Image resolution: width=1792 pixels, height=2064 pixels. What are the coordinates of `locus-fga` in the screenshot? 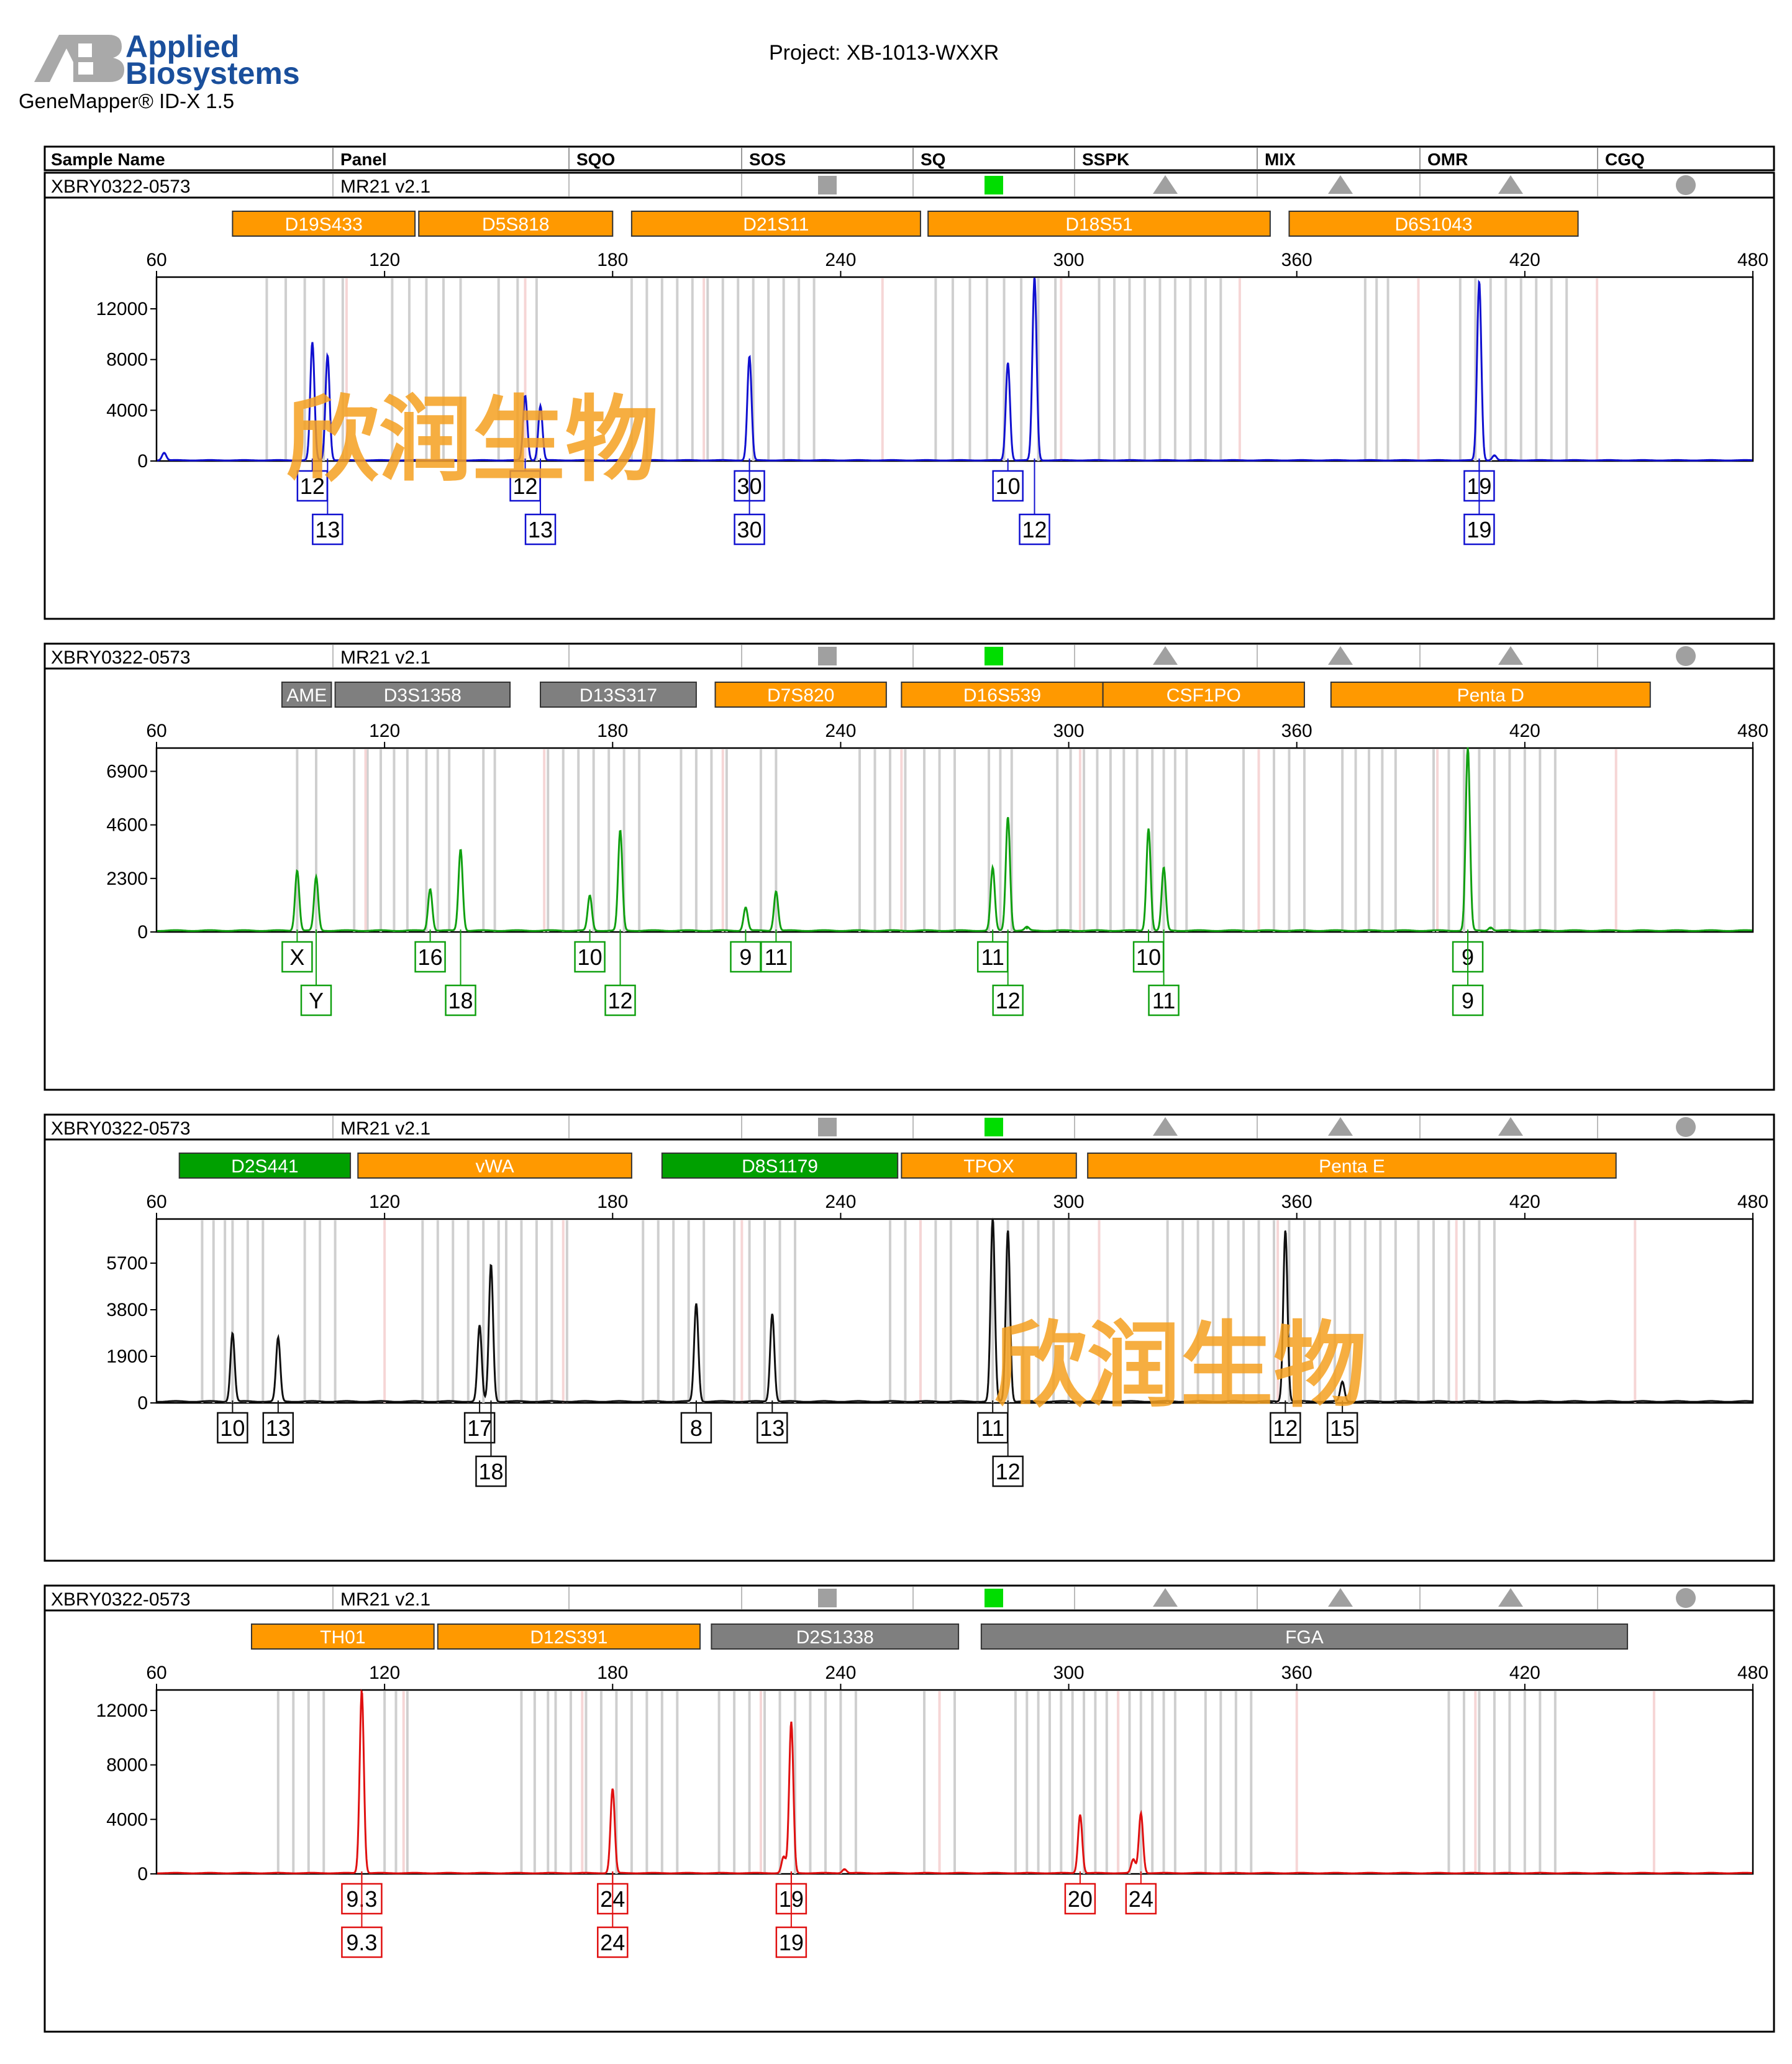 It's located at (1304, 1637).